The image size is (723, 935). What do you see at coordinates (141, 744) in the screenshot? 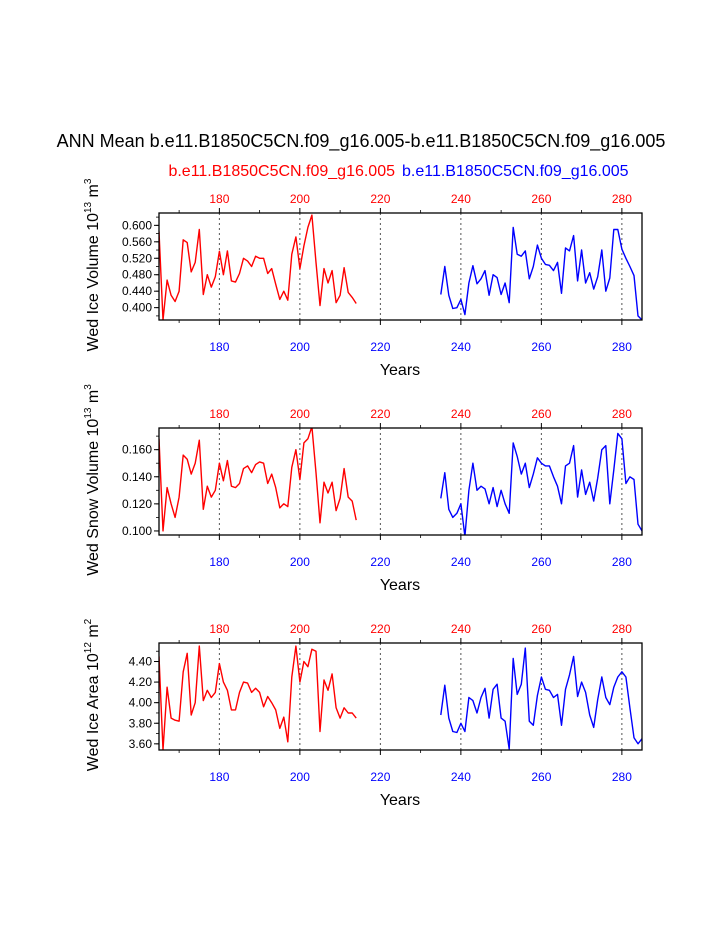
I see `ytick-label: 3.60` at bounding box center [141, 744].